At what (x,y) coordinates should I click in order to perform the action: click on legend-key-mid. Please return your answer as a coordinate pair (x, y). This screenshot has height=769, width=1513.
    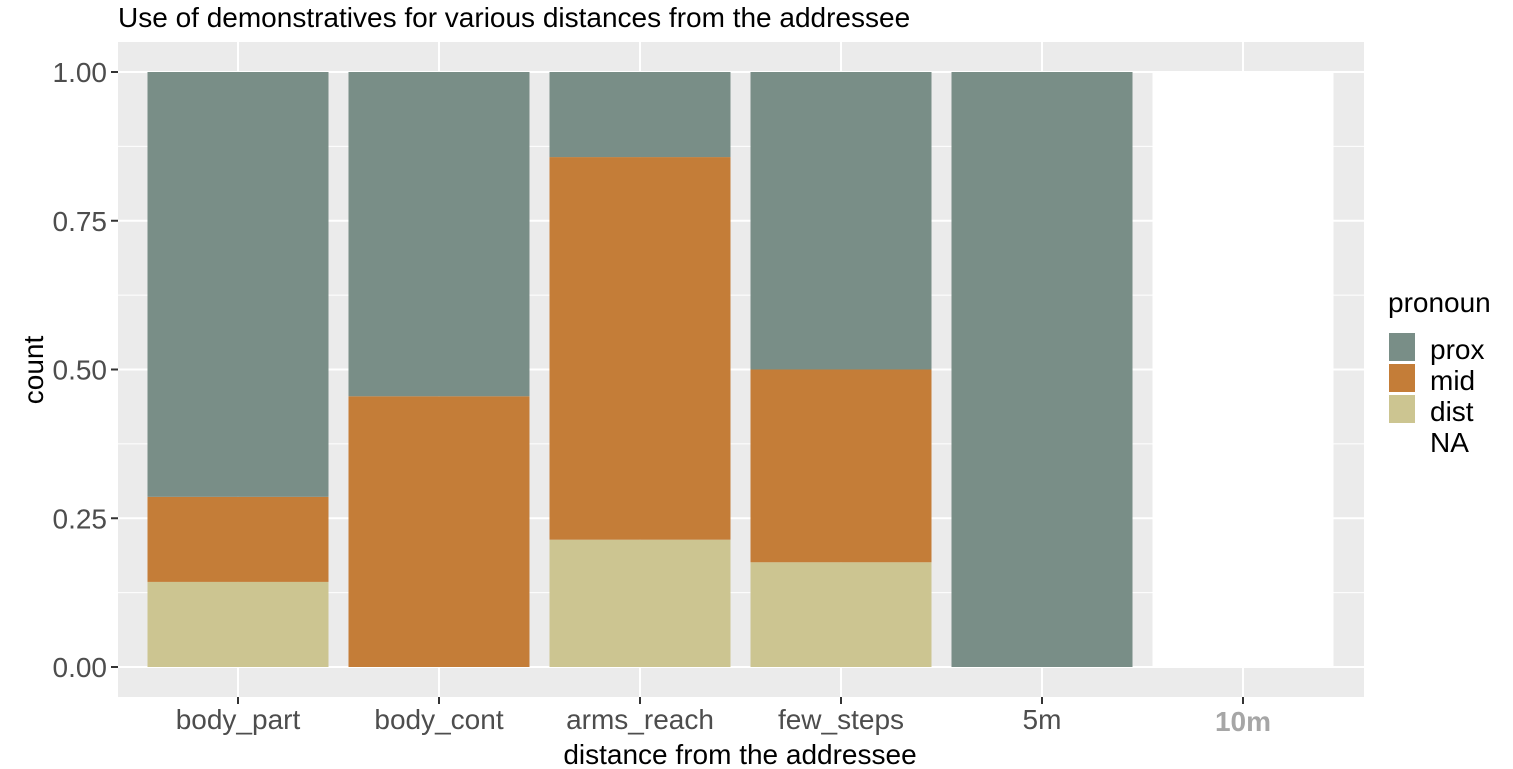
    Looking at the image, I should click on (1402, 378).